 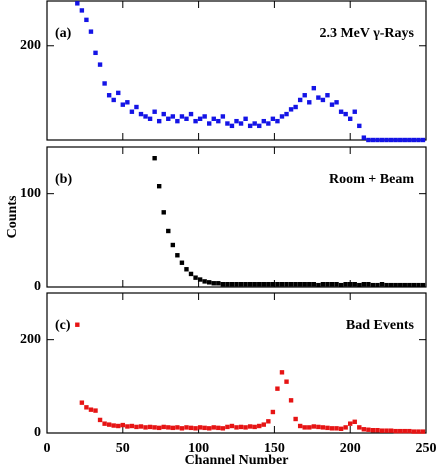 I want to click on y-axis-label: Counts, so click(x=12, y=216).